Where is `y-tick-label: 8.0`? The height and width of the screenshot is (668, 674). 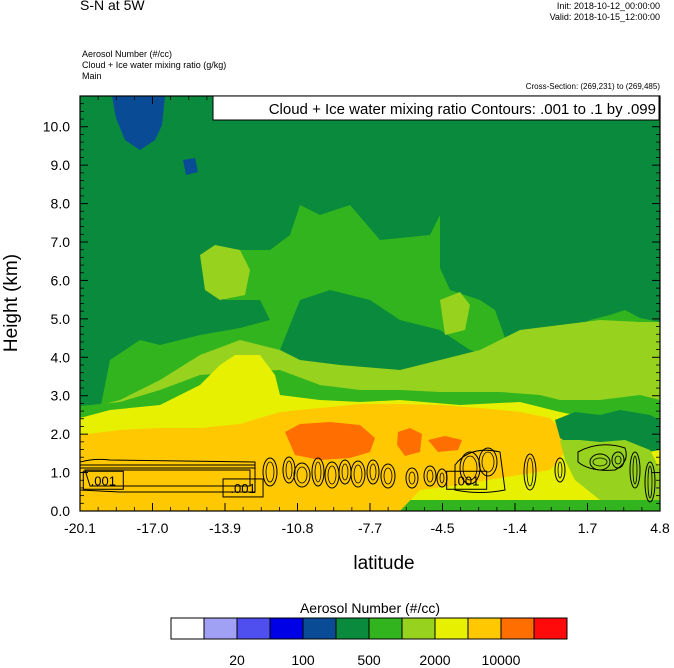 y-tick-label: 8.0 is located at coordinates (61, 204).